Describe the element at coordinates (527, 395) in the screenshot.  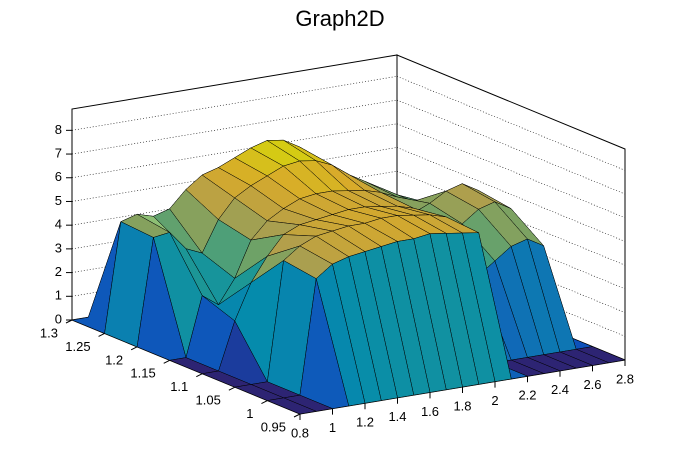
I see `x-tick-label: 2.2` at that location.